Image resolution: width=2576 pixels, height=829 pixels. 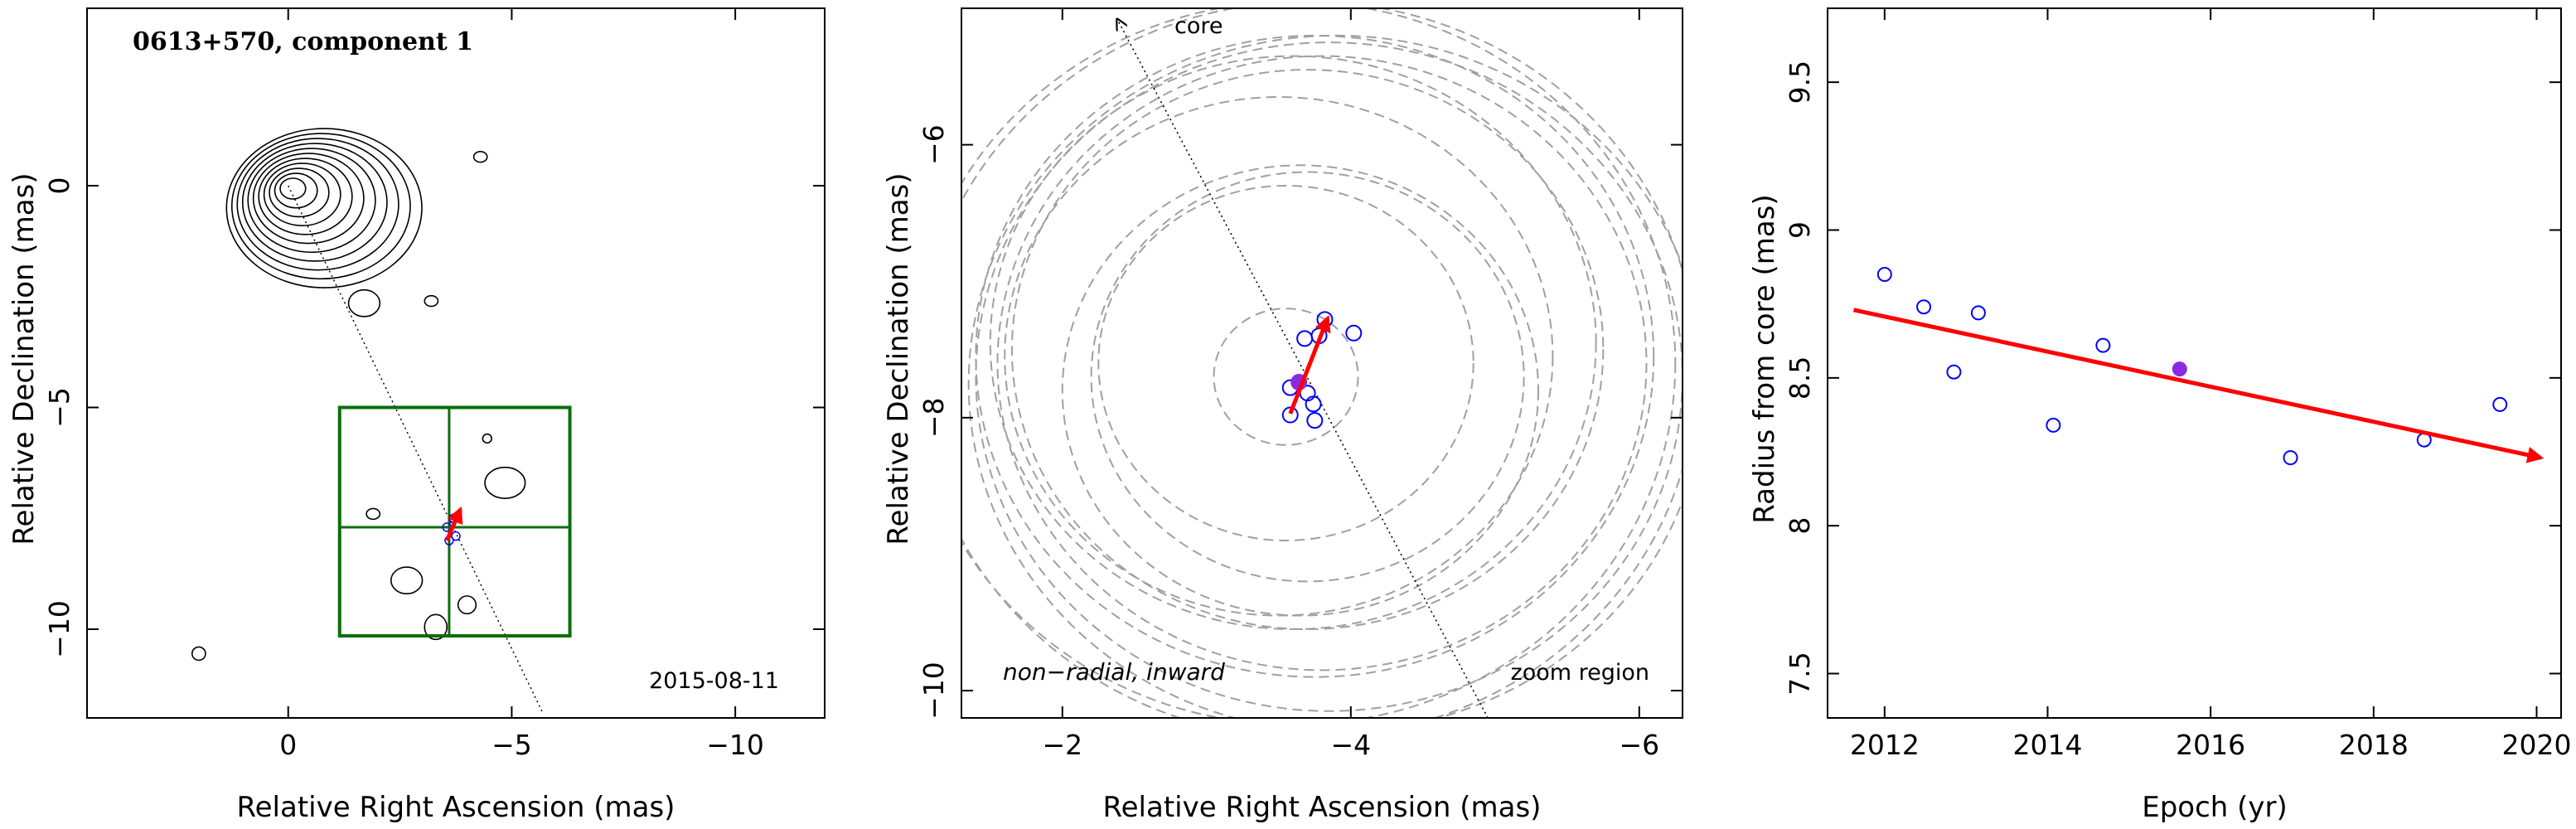 I want to click on zoom-region-box, so click(x=454, y=521).